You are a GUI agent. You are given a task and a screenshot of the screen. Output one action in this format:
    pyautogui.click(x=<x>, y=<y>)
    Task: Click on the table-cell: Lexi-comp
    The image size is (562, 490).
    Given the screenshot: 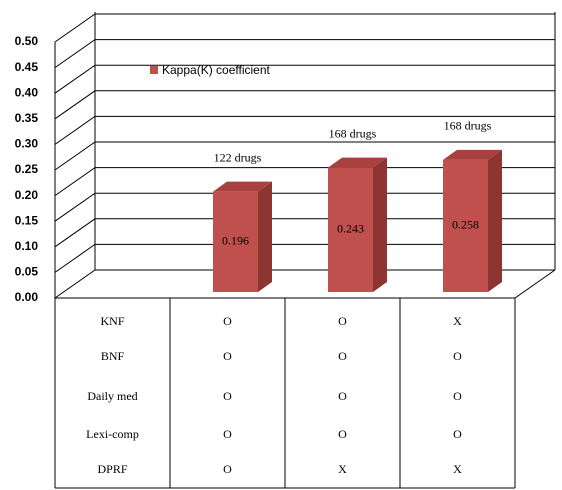 What is the action you would take?
    pyautogui.click(x=112, y=434)
    